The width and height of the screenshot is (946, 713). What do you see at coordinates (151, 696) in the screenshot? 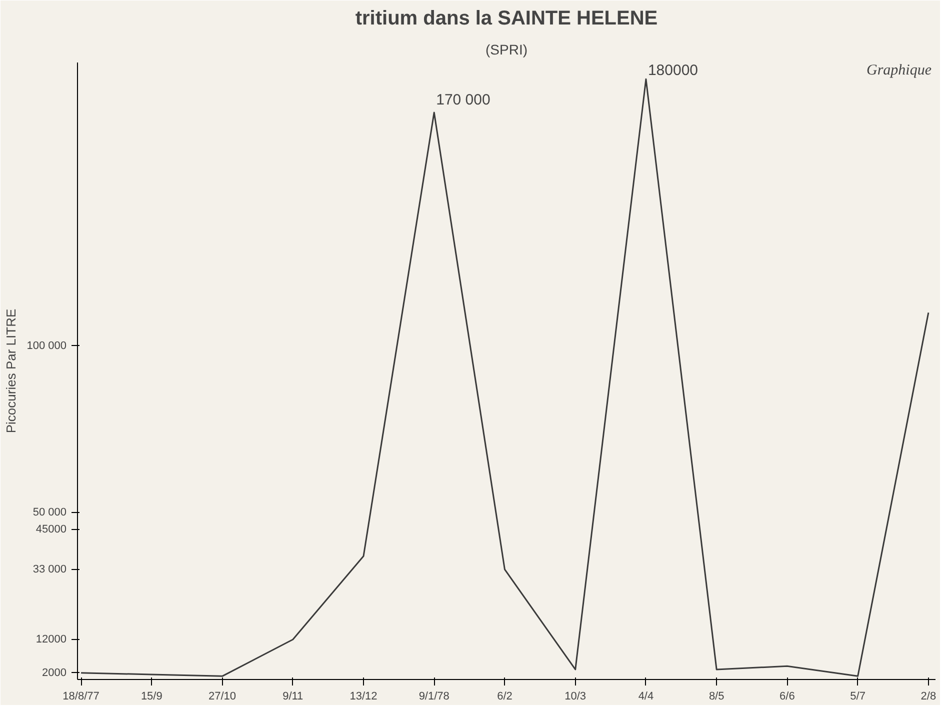
I see `x-tick-label: 15/9` at bounding box center [151, 696].